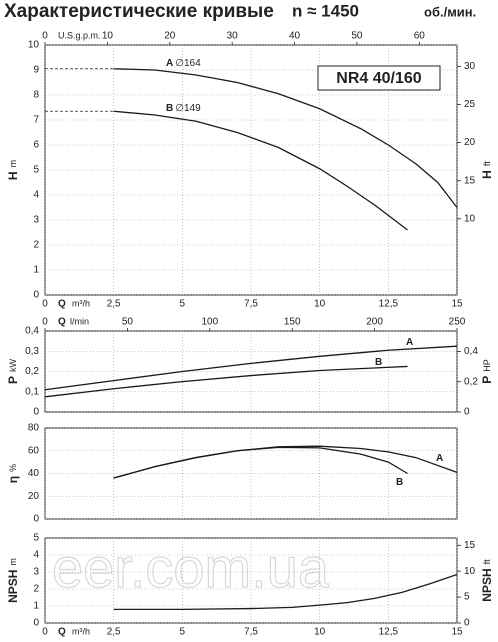  I want to click on model-box, so click(379, 78).